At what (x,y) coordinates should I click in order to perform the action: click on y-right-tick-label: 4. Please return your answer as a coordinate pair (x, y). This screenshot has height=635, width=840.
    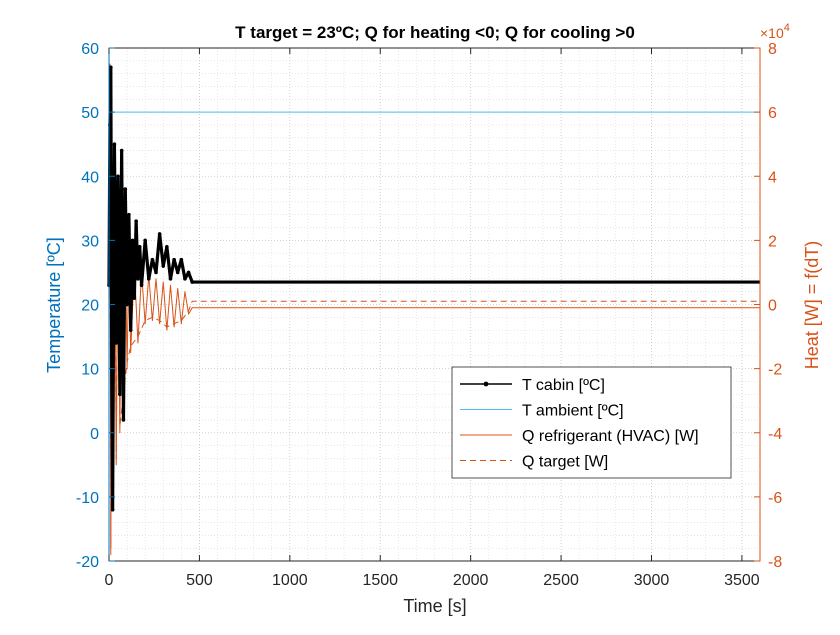
    Looking at the image, I should click on (772, 177).